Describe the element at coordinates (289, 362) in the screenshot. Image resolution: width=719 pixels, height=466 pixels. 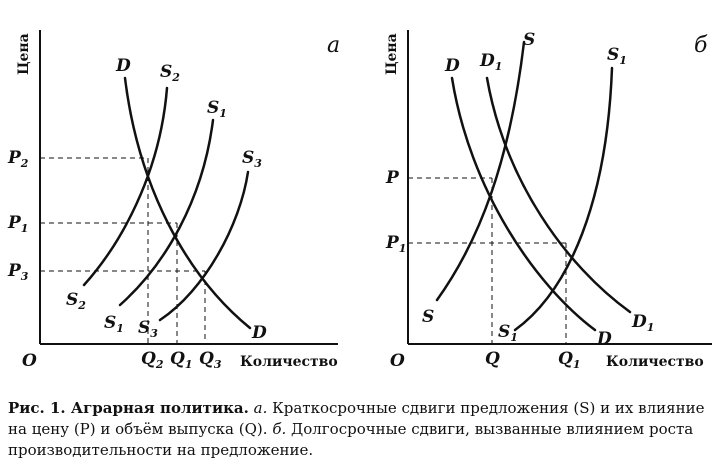
I see `panel-a-x-axis-title: Количество` at that location.